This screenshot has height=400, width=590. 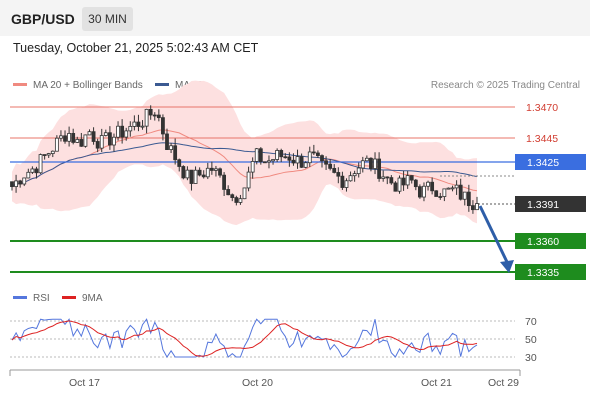 I want to click on rsi-swatch-icon, so click(x=20, y=297).